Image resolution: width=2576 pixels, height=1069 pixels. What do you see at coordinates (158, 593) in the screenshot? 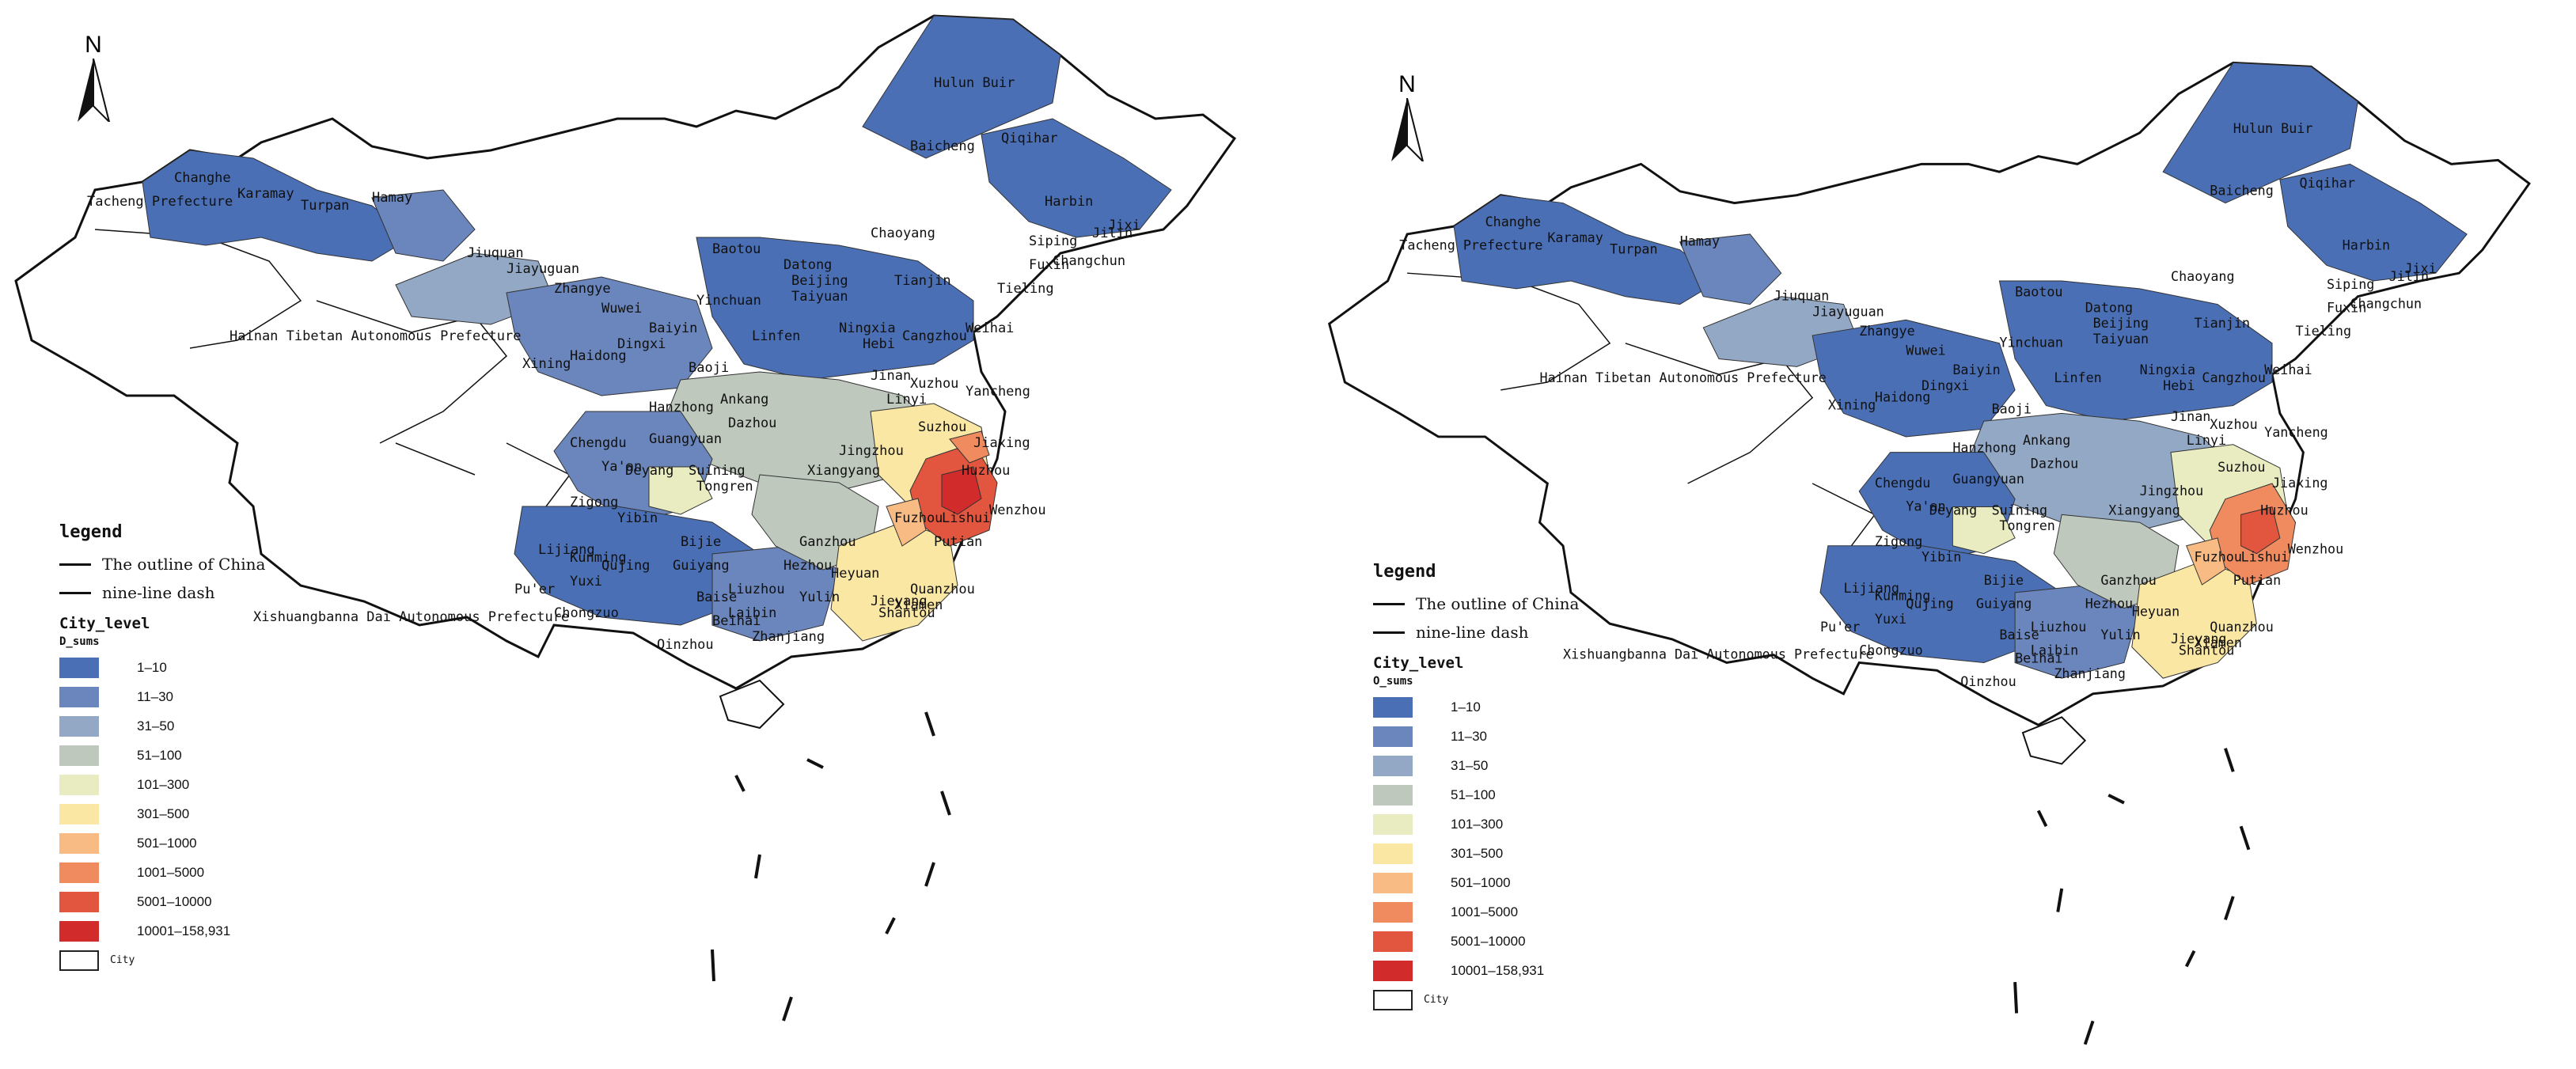
I see `legend-line-nine-dash-label: nine-line dash` at bounding box center [158, 593].